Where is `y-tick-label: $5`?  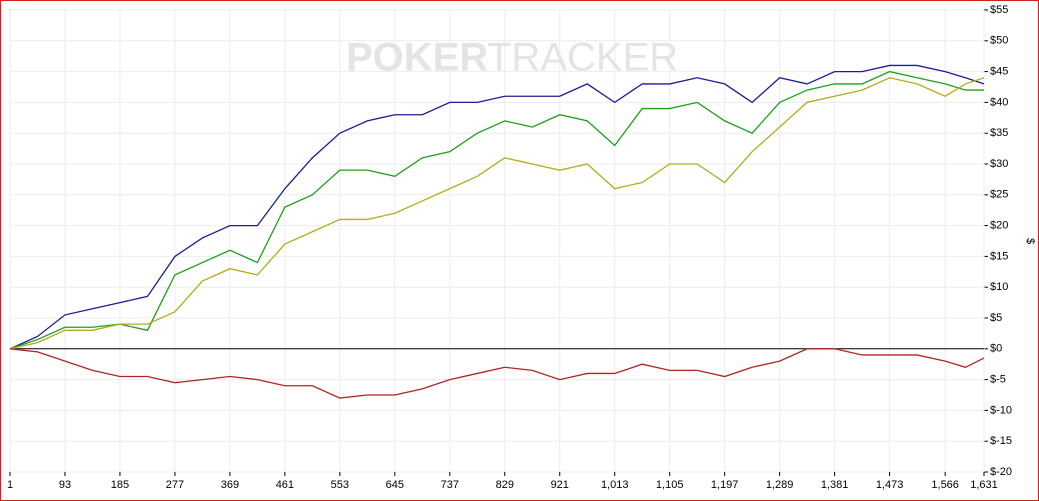 y-tick-label: $5 is located at coordinates (996, 318).